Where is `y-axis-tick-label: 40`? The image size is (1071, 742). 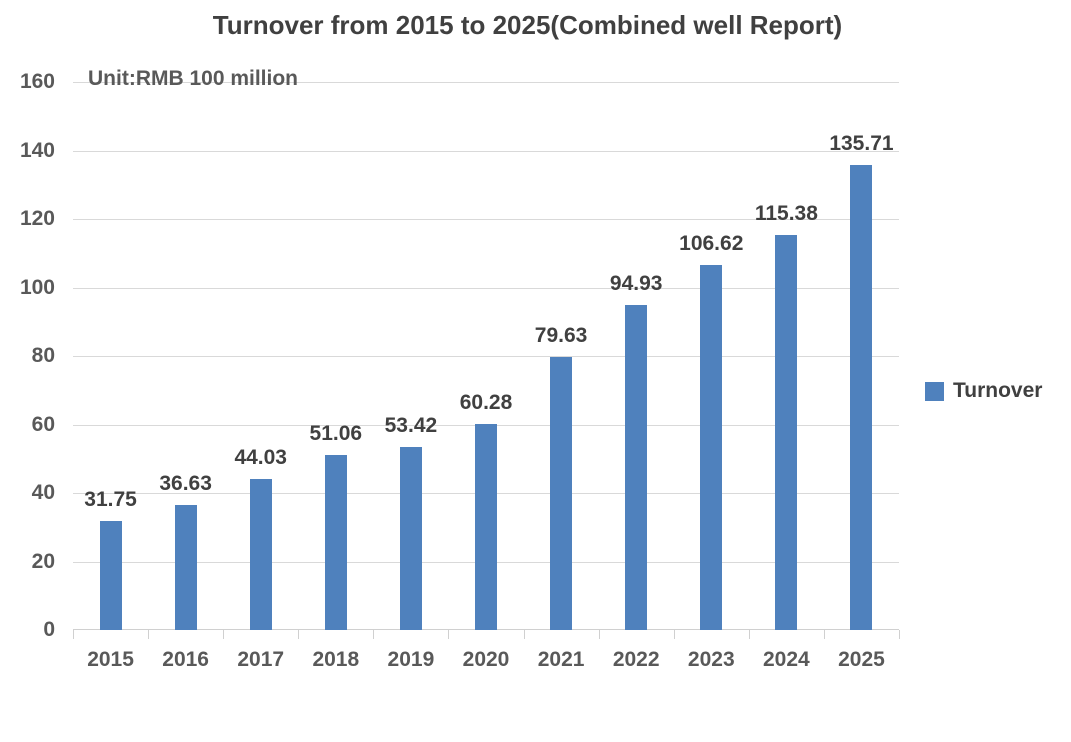
y-axis-tick-label: 40 is located at coordinates (43, 492).